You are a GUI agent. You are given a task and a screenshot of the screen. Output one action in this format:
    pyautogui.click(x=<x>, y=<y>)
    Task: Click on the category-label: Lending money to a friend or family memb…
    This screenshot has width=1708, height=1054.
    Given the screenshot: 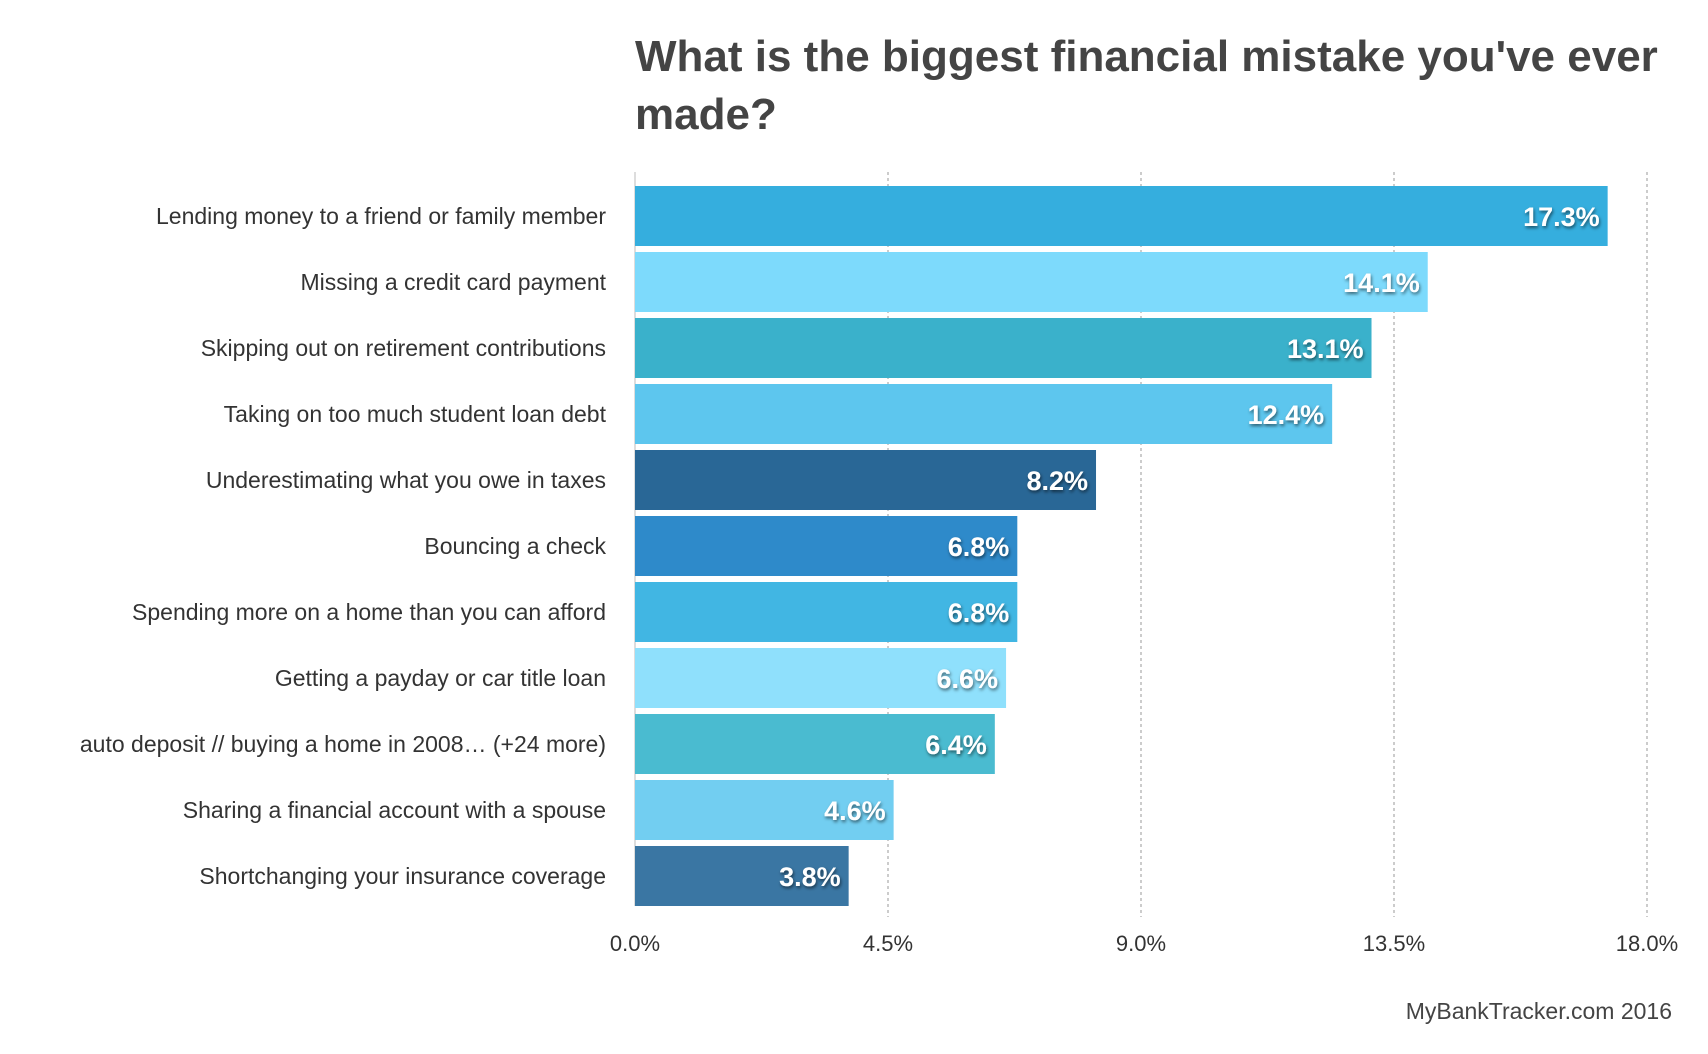 What is the action you would take?
    pyautogui.click(x=381, y=216)
    